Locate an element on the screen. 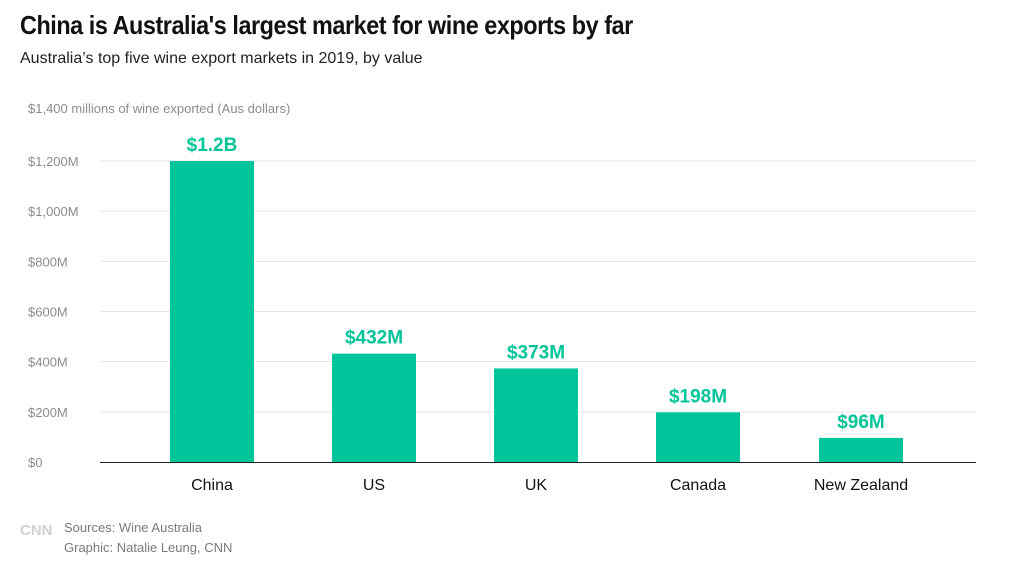 This screenshot has height=561, width=1024. x-category-label: New Zealand is located at coordinates (861, 485).